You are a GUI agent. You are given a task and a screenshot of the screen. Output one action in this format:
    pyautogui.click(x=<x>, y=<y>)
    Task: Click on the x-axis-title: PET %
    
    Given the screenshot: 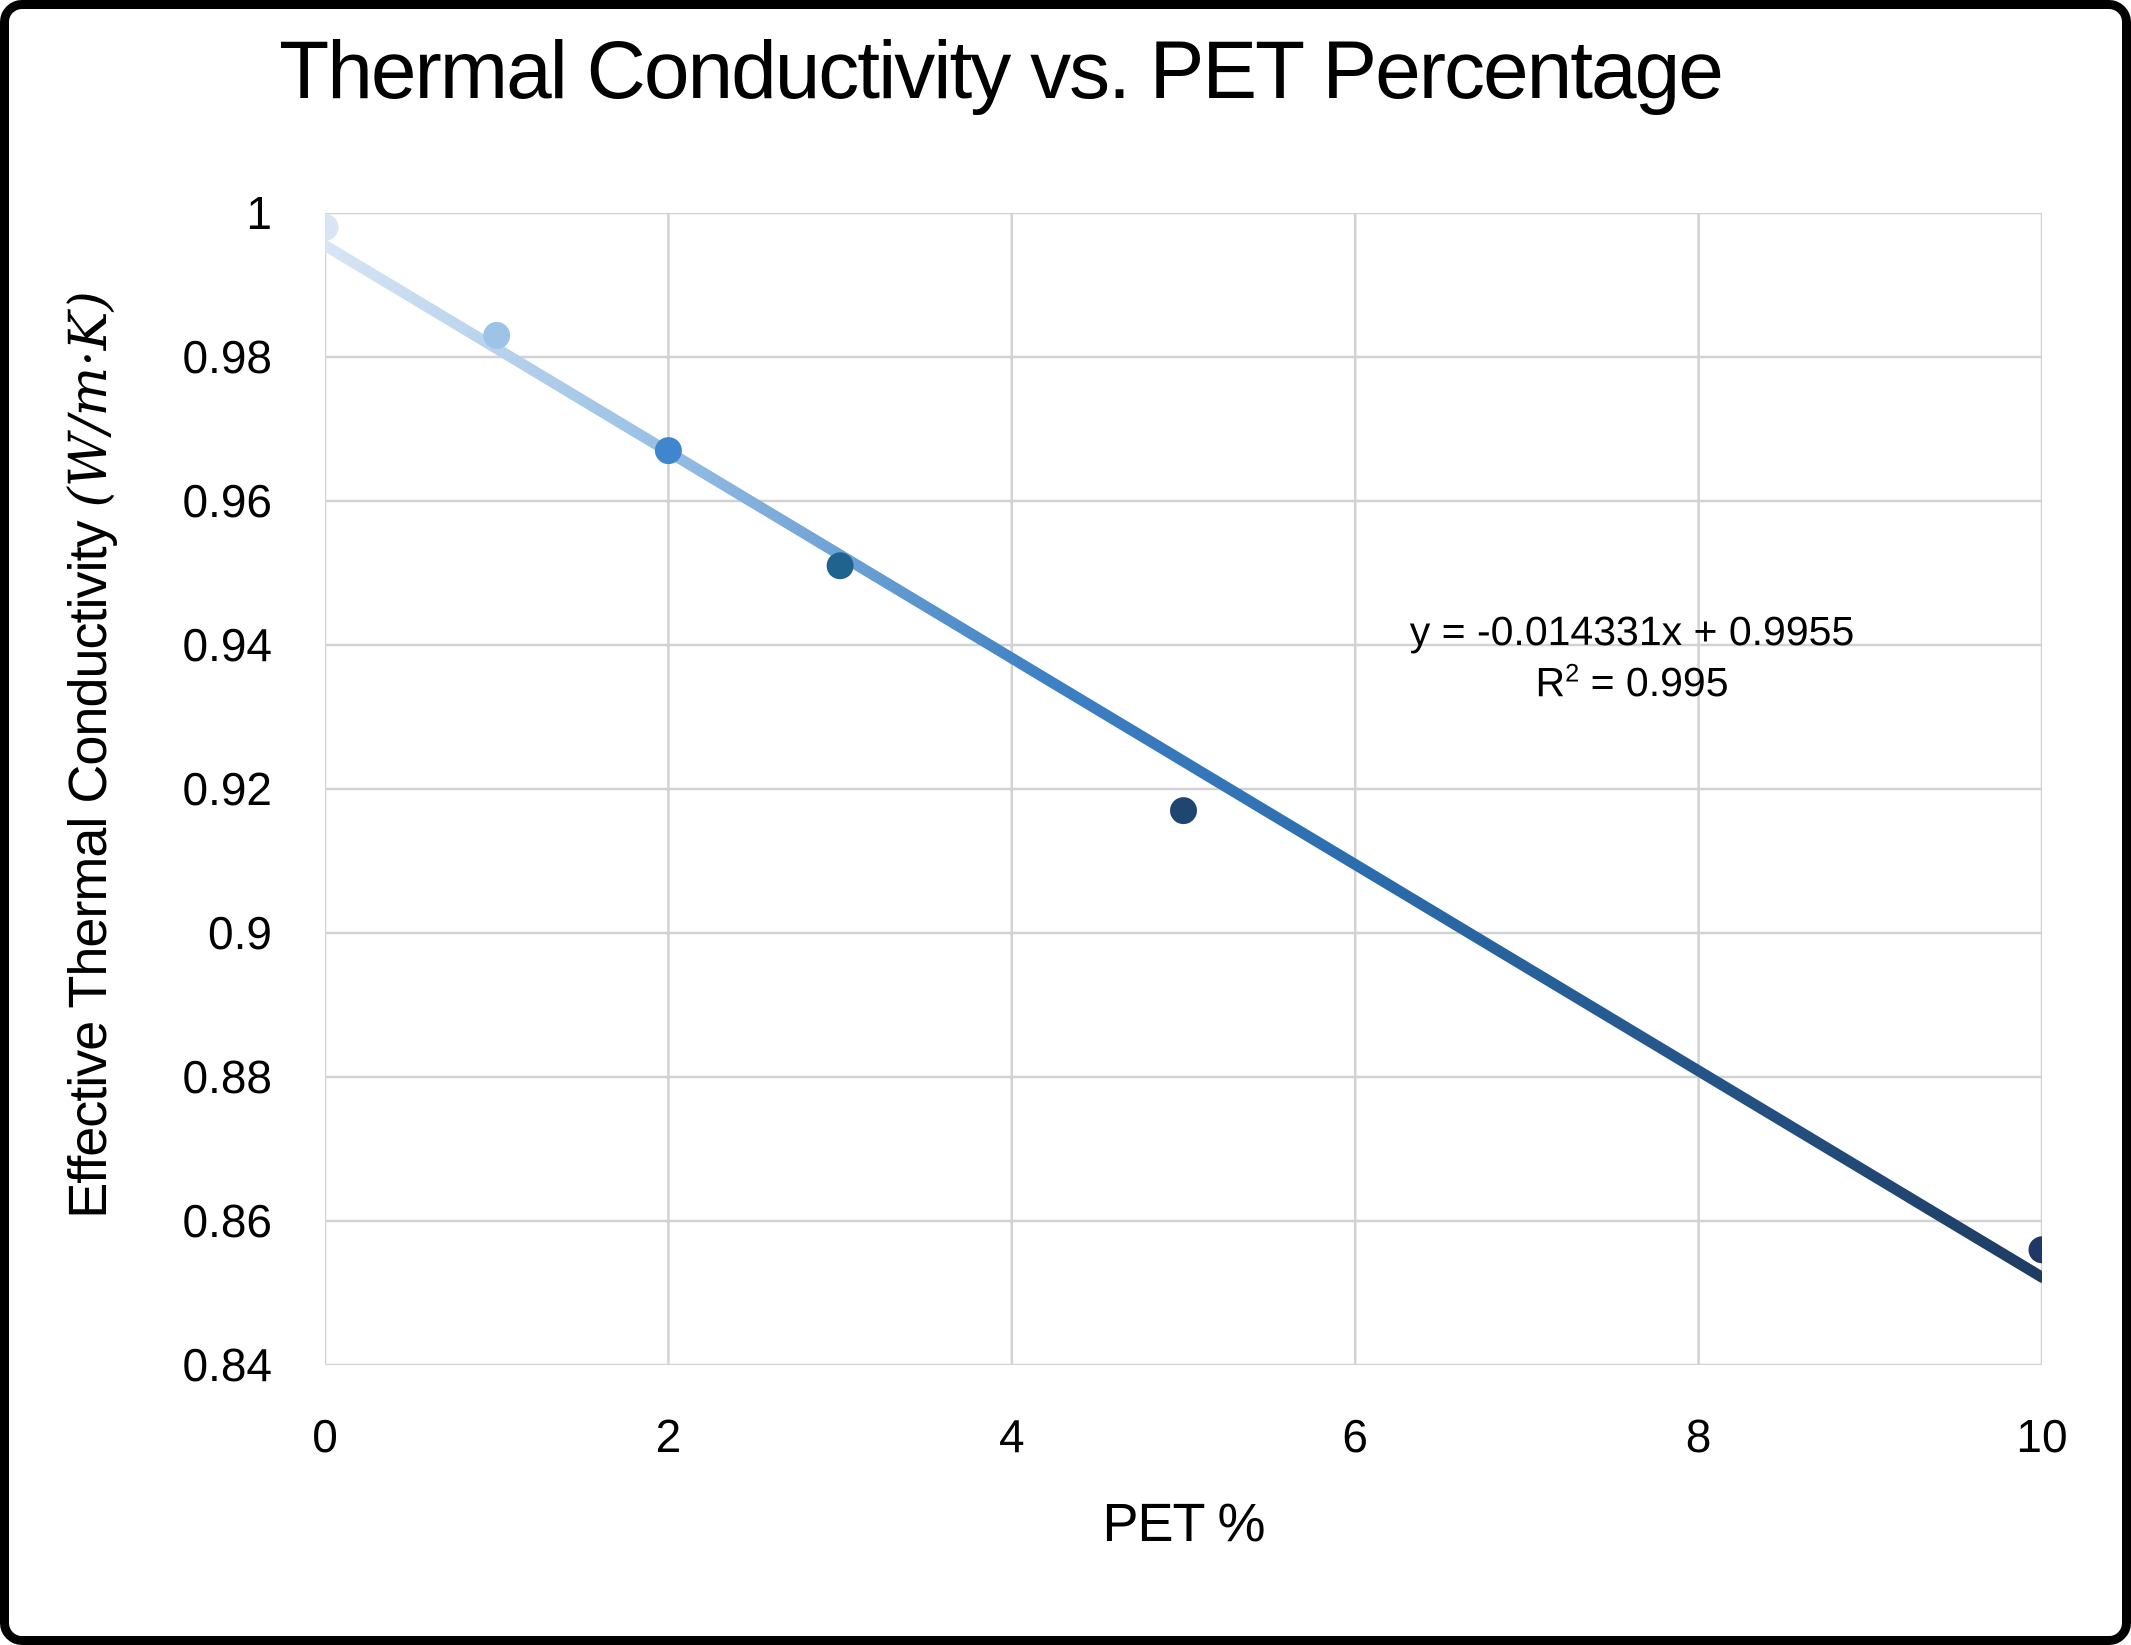 What is the action you would take?
    pyautogui.click(x=1183, y=1523)
    